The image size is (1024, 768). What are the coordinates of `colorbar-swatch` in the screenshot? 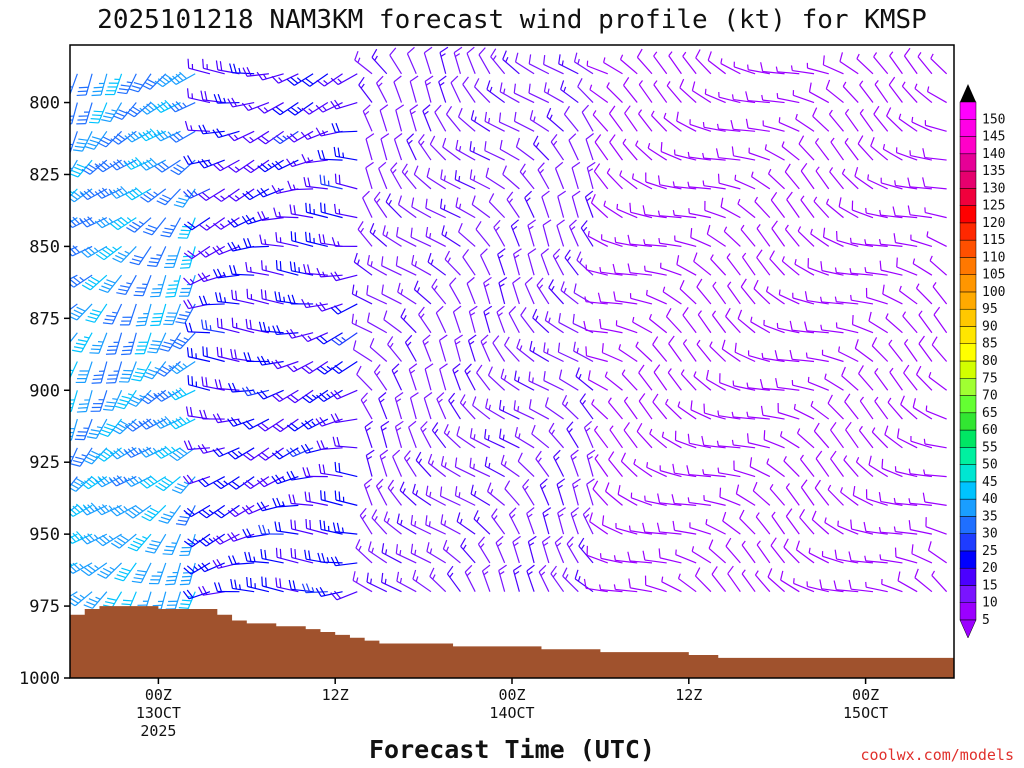 It's located at (968, 179).